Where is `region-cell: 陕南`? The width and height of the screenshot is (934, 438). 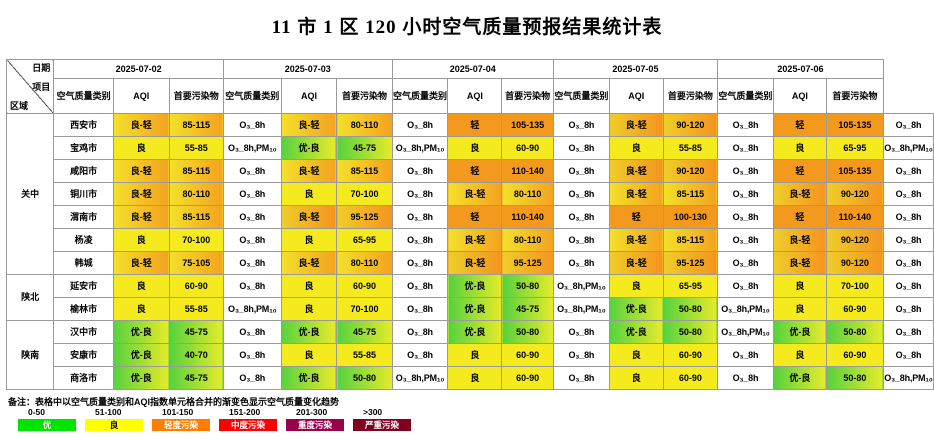
region-cell: 陕南 is located at coordinates (30, 355).